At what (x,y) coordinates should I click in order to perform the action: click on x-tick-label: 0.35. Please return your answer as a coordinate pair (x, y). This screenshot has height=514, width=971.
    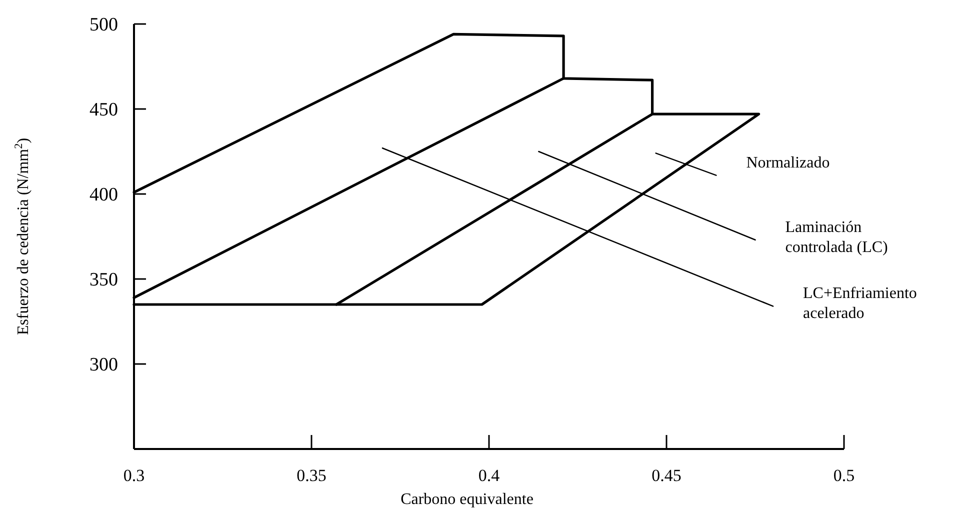
    Looking at the image, I should click on (311, 475).